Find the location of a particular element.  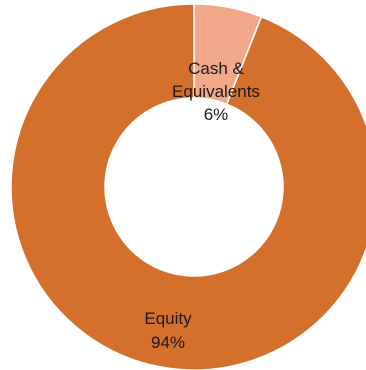

slice-label-0: Cash & Equivalents 6% is located at coordinates (216, 91).